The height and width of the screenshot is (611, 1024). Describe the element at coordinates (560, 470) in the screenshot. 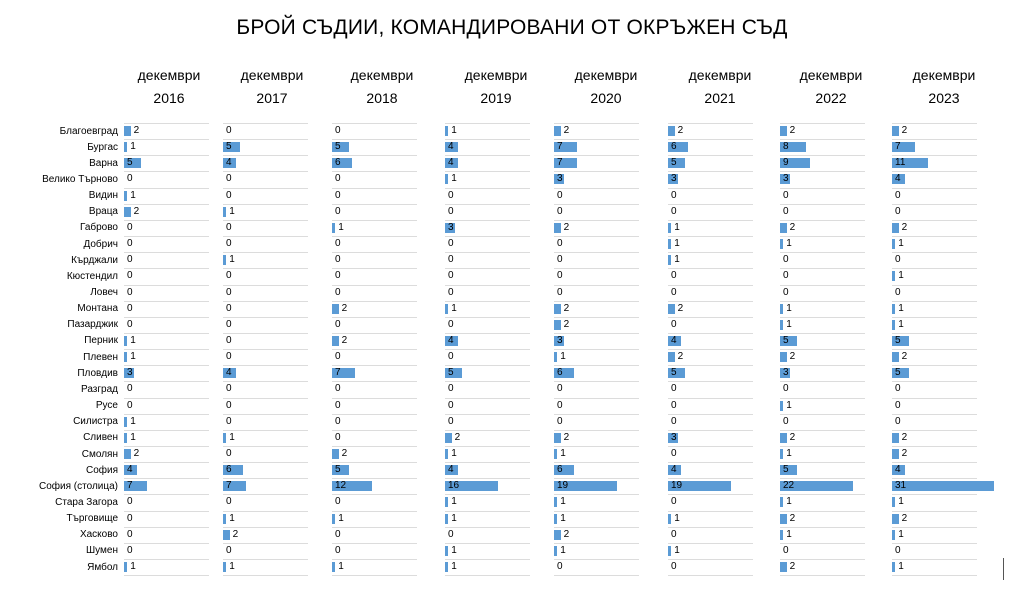

I see `data-label: 6` at that location.